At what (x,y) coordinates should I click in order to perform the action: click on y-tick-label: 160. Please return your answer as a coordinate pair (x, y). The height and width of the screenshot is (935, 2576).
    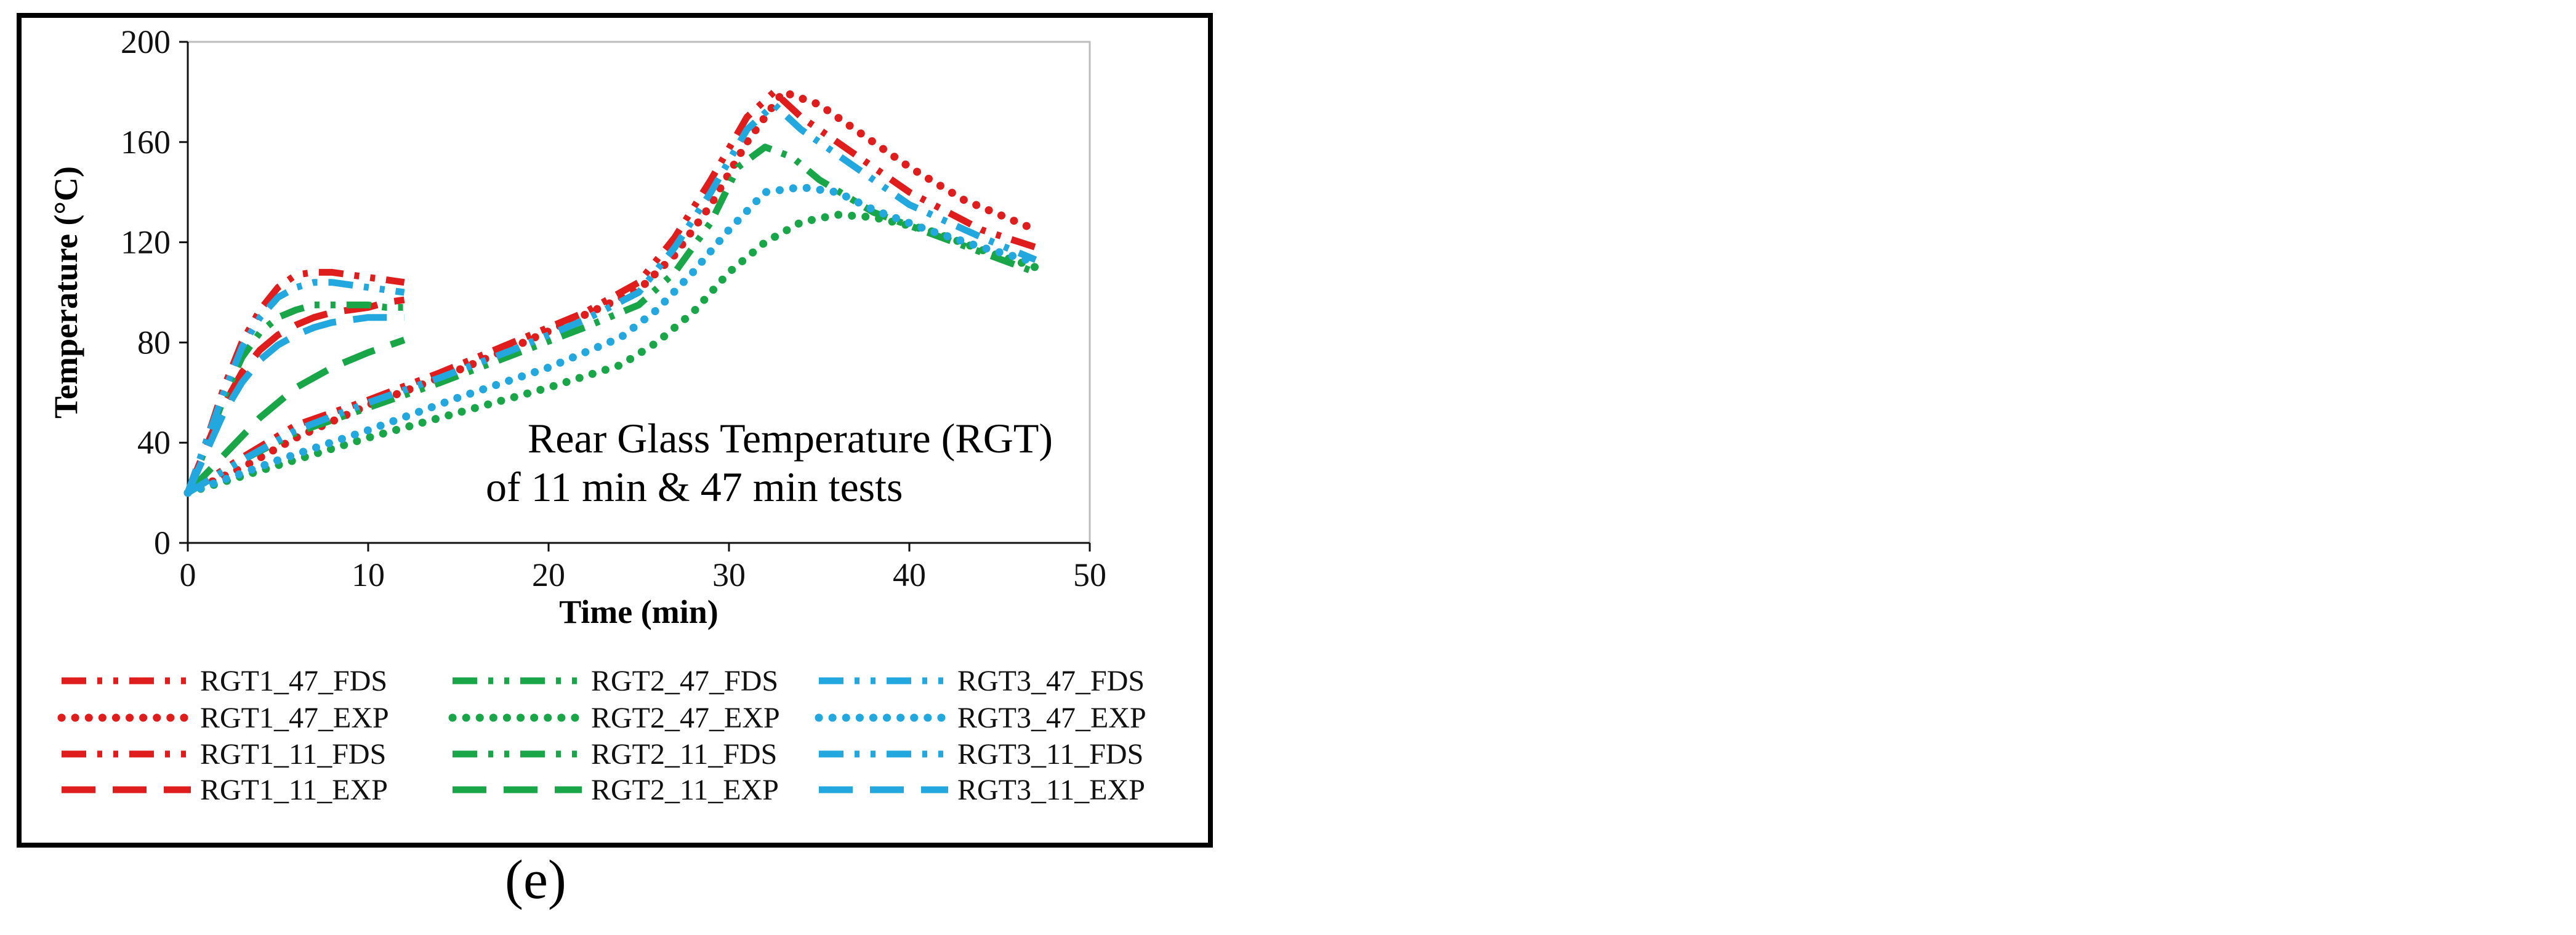
    Looking at the image, I should click on (146, 142).